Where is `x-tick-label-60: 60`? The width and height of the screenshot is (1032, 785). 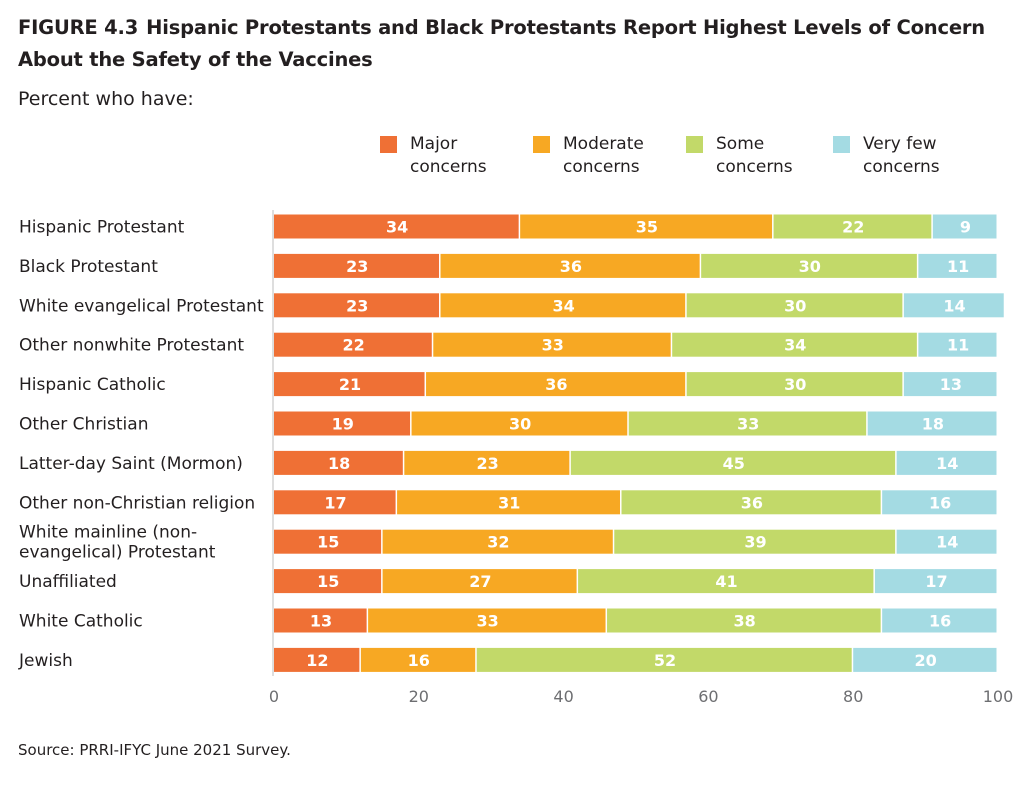
x-tick-label-60: 60 is located at coordinates (708, 696).